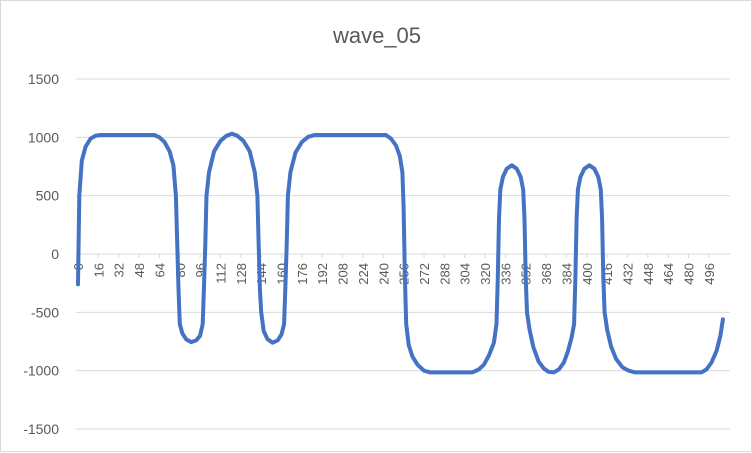  What do you see at coordinates (587, 274) in the screenshot?
I see `x-tick-label: 400` at bounding box center [587, 274].